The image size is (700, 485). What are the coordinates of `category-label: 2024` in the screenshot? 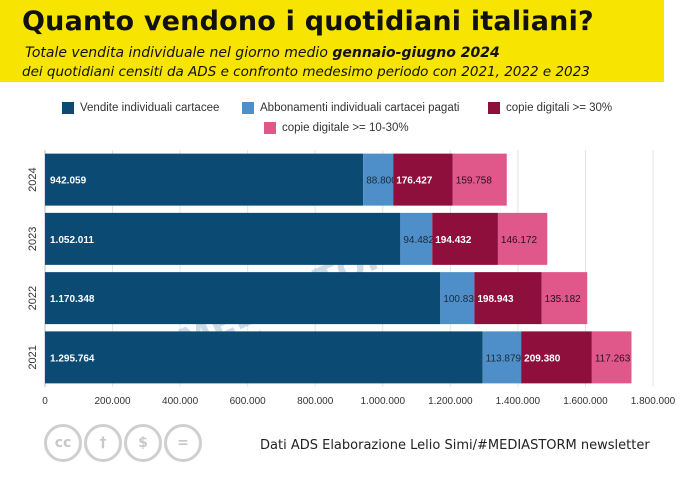 It's located at (33, 179).